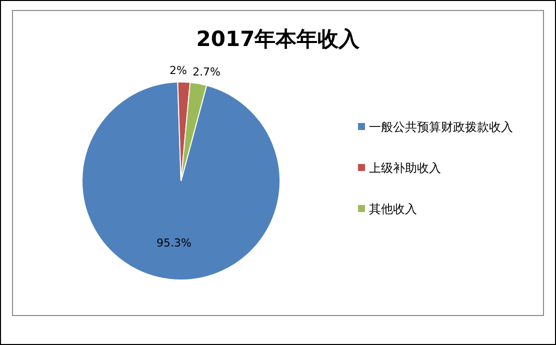 Image resolution: width=556 pixels, height=345 pixels. Describe the element at coordinates (178, 71) in the screenshot. I see `data-label: 2%` at that location.